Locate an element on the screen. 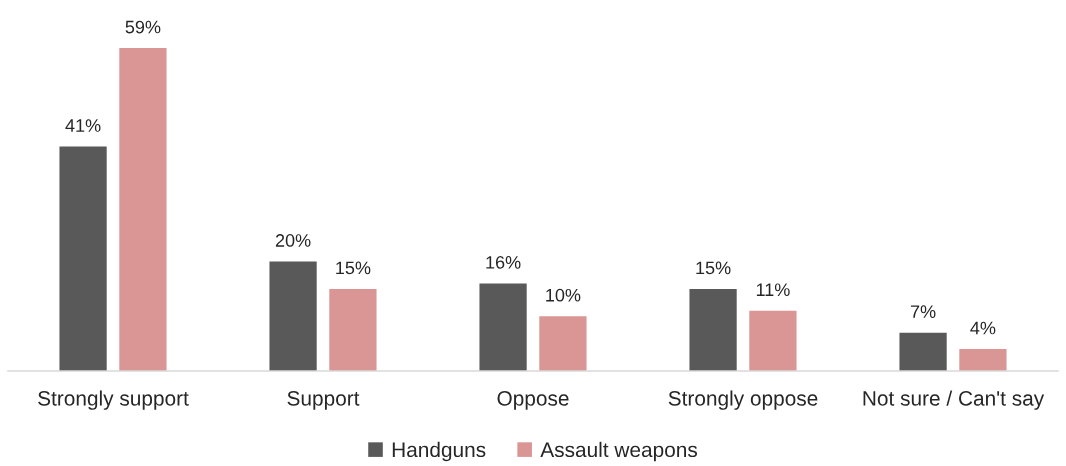 This screenshot has height=466, width=1066. legend-label: Assault weapons is located at coordinates (619, 451).